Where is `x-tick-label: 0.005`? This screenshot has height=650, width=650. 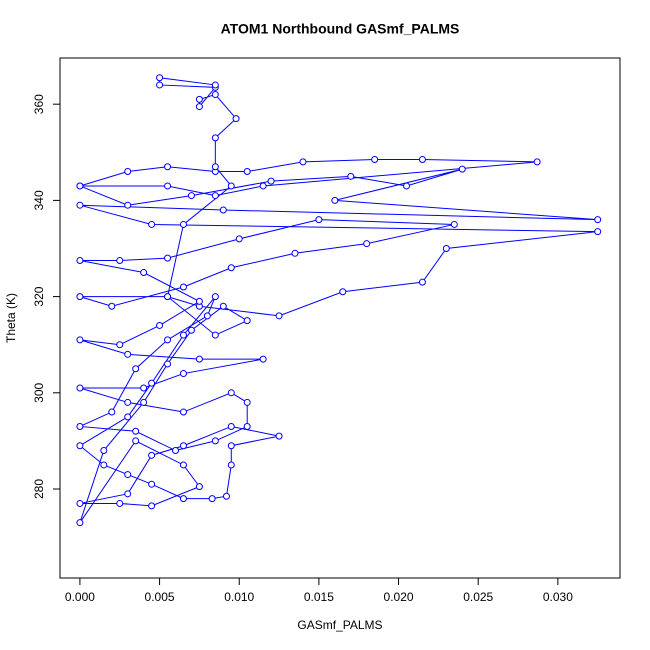 x-tick-label: 0.005 is located at coordinates (160, 597).